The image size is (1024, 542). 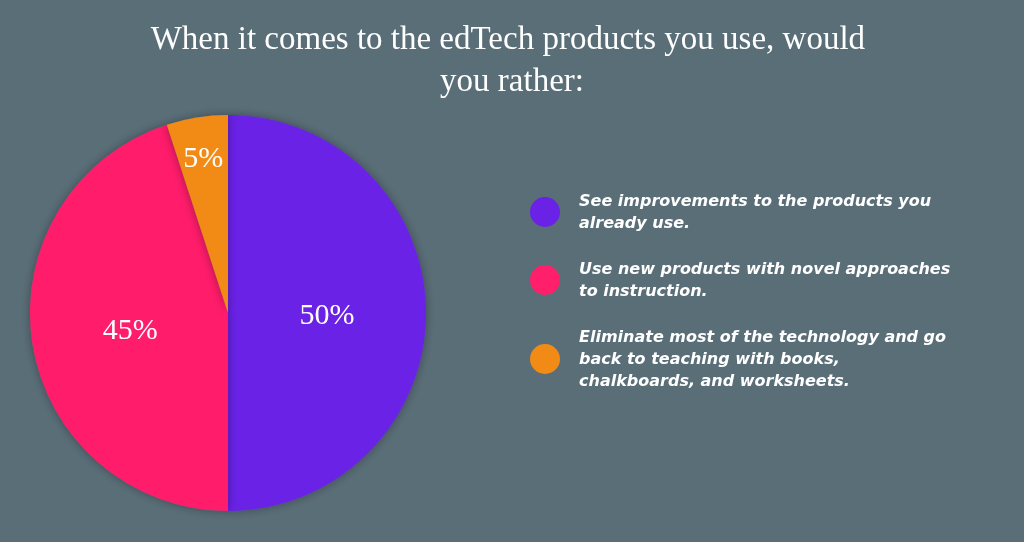 I want to click on chart-title: When it comes to the edTech products you use, would you rather:, so click(x=512, y=59).